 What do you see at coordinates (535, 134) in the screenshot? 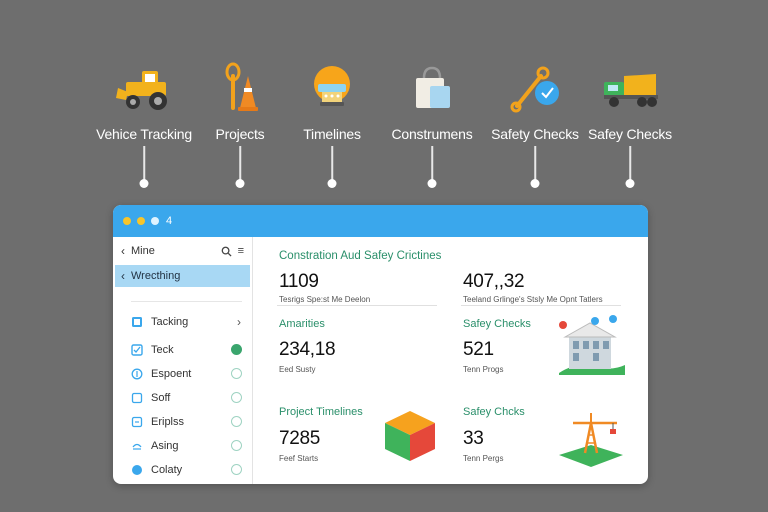
I see `feature-label: Safety Checks` at bounding box center [535, 134].